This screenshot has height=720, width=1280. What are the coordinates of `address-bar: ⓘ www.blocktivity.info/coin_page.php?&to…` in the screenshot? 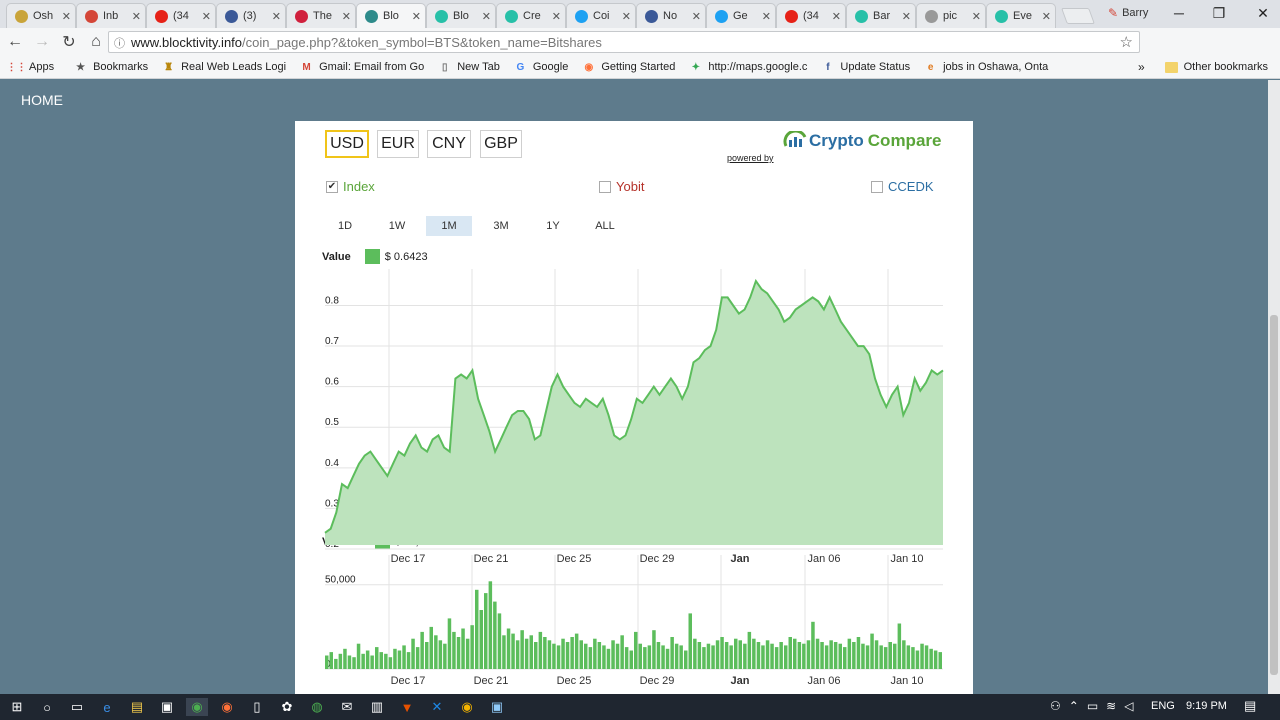 It's located at (624, 42).